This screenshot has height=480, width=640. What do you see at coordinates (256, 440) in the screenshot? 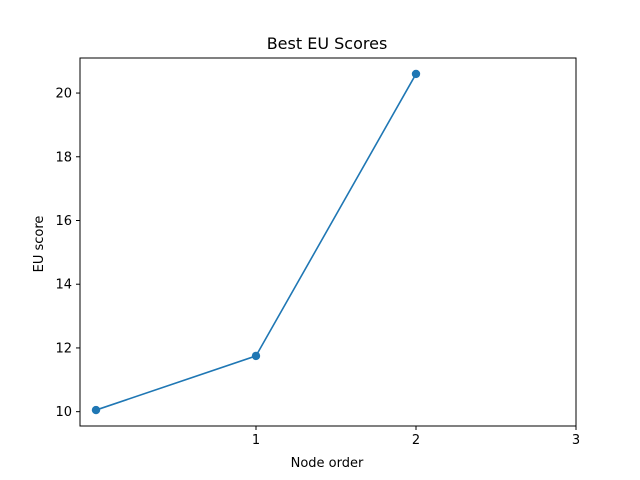
I see `x-tick-label: 1` at bounding box center [256, 440].